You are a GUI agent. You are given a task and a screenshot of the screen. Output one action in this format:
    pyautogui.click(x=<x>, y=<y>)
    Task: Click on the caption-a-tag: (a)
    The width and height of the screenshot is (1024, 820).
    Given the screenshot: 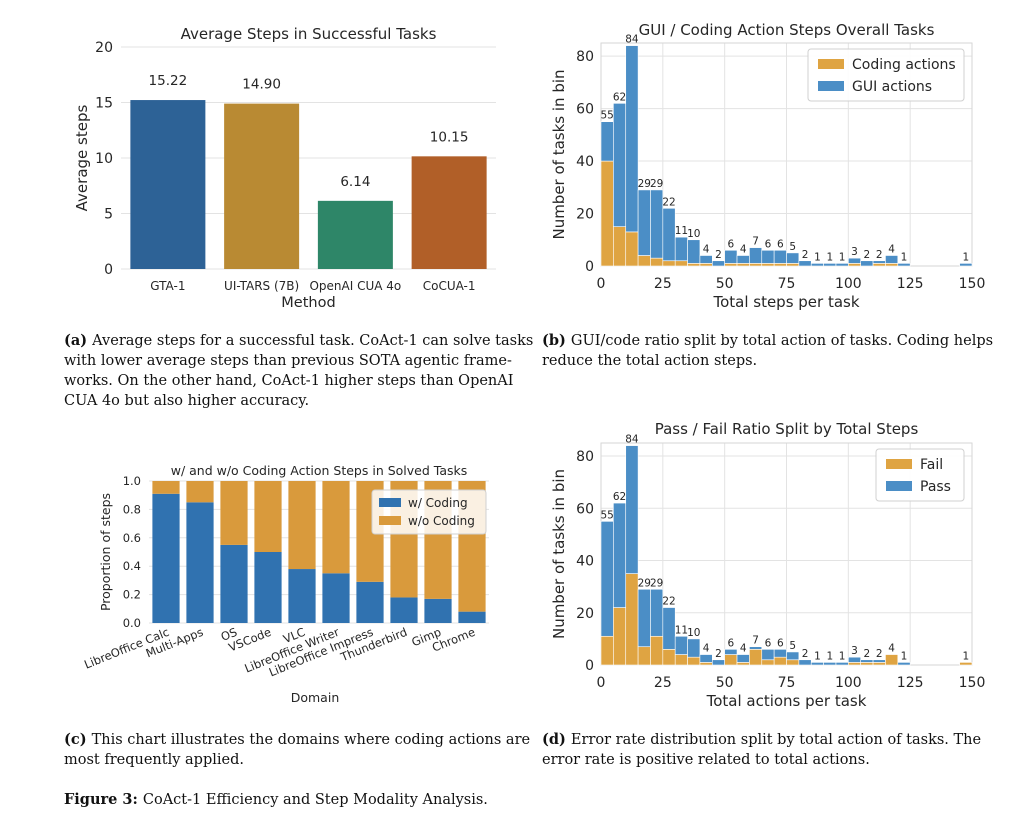 What is the action you would take?
    pyautogui.click(x=78, y=340)
    